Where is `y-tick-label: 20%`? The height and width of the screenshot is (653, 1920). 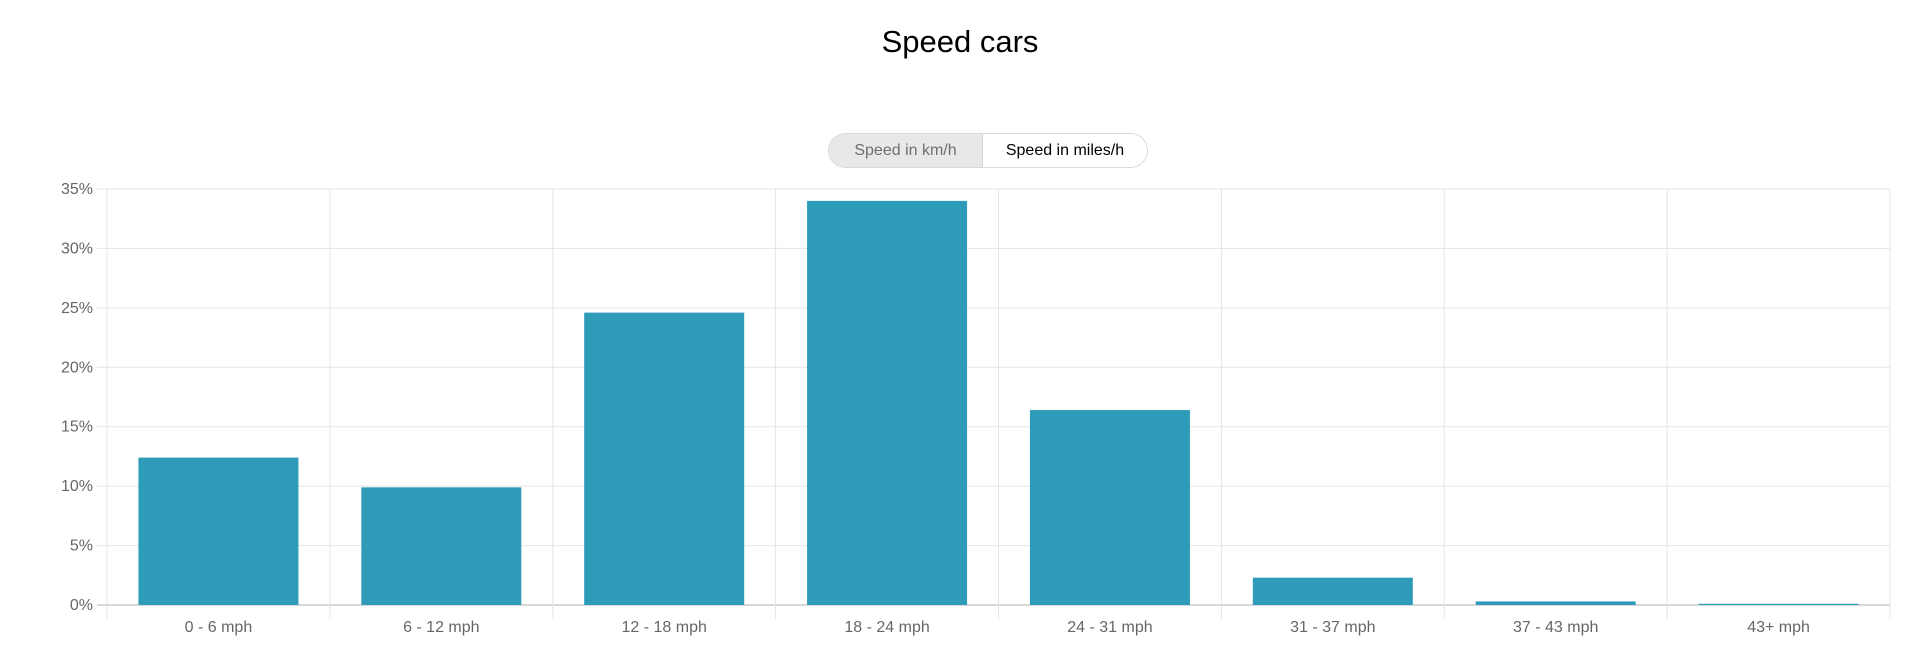
y-tick-label: 20% is located at coordinates (77, 367).